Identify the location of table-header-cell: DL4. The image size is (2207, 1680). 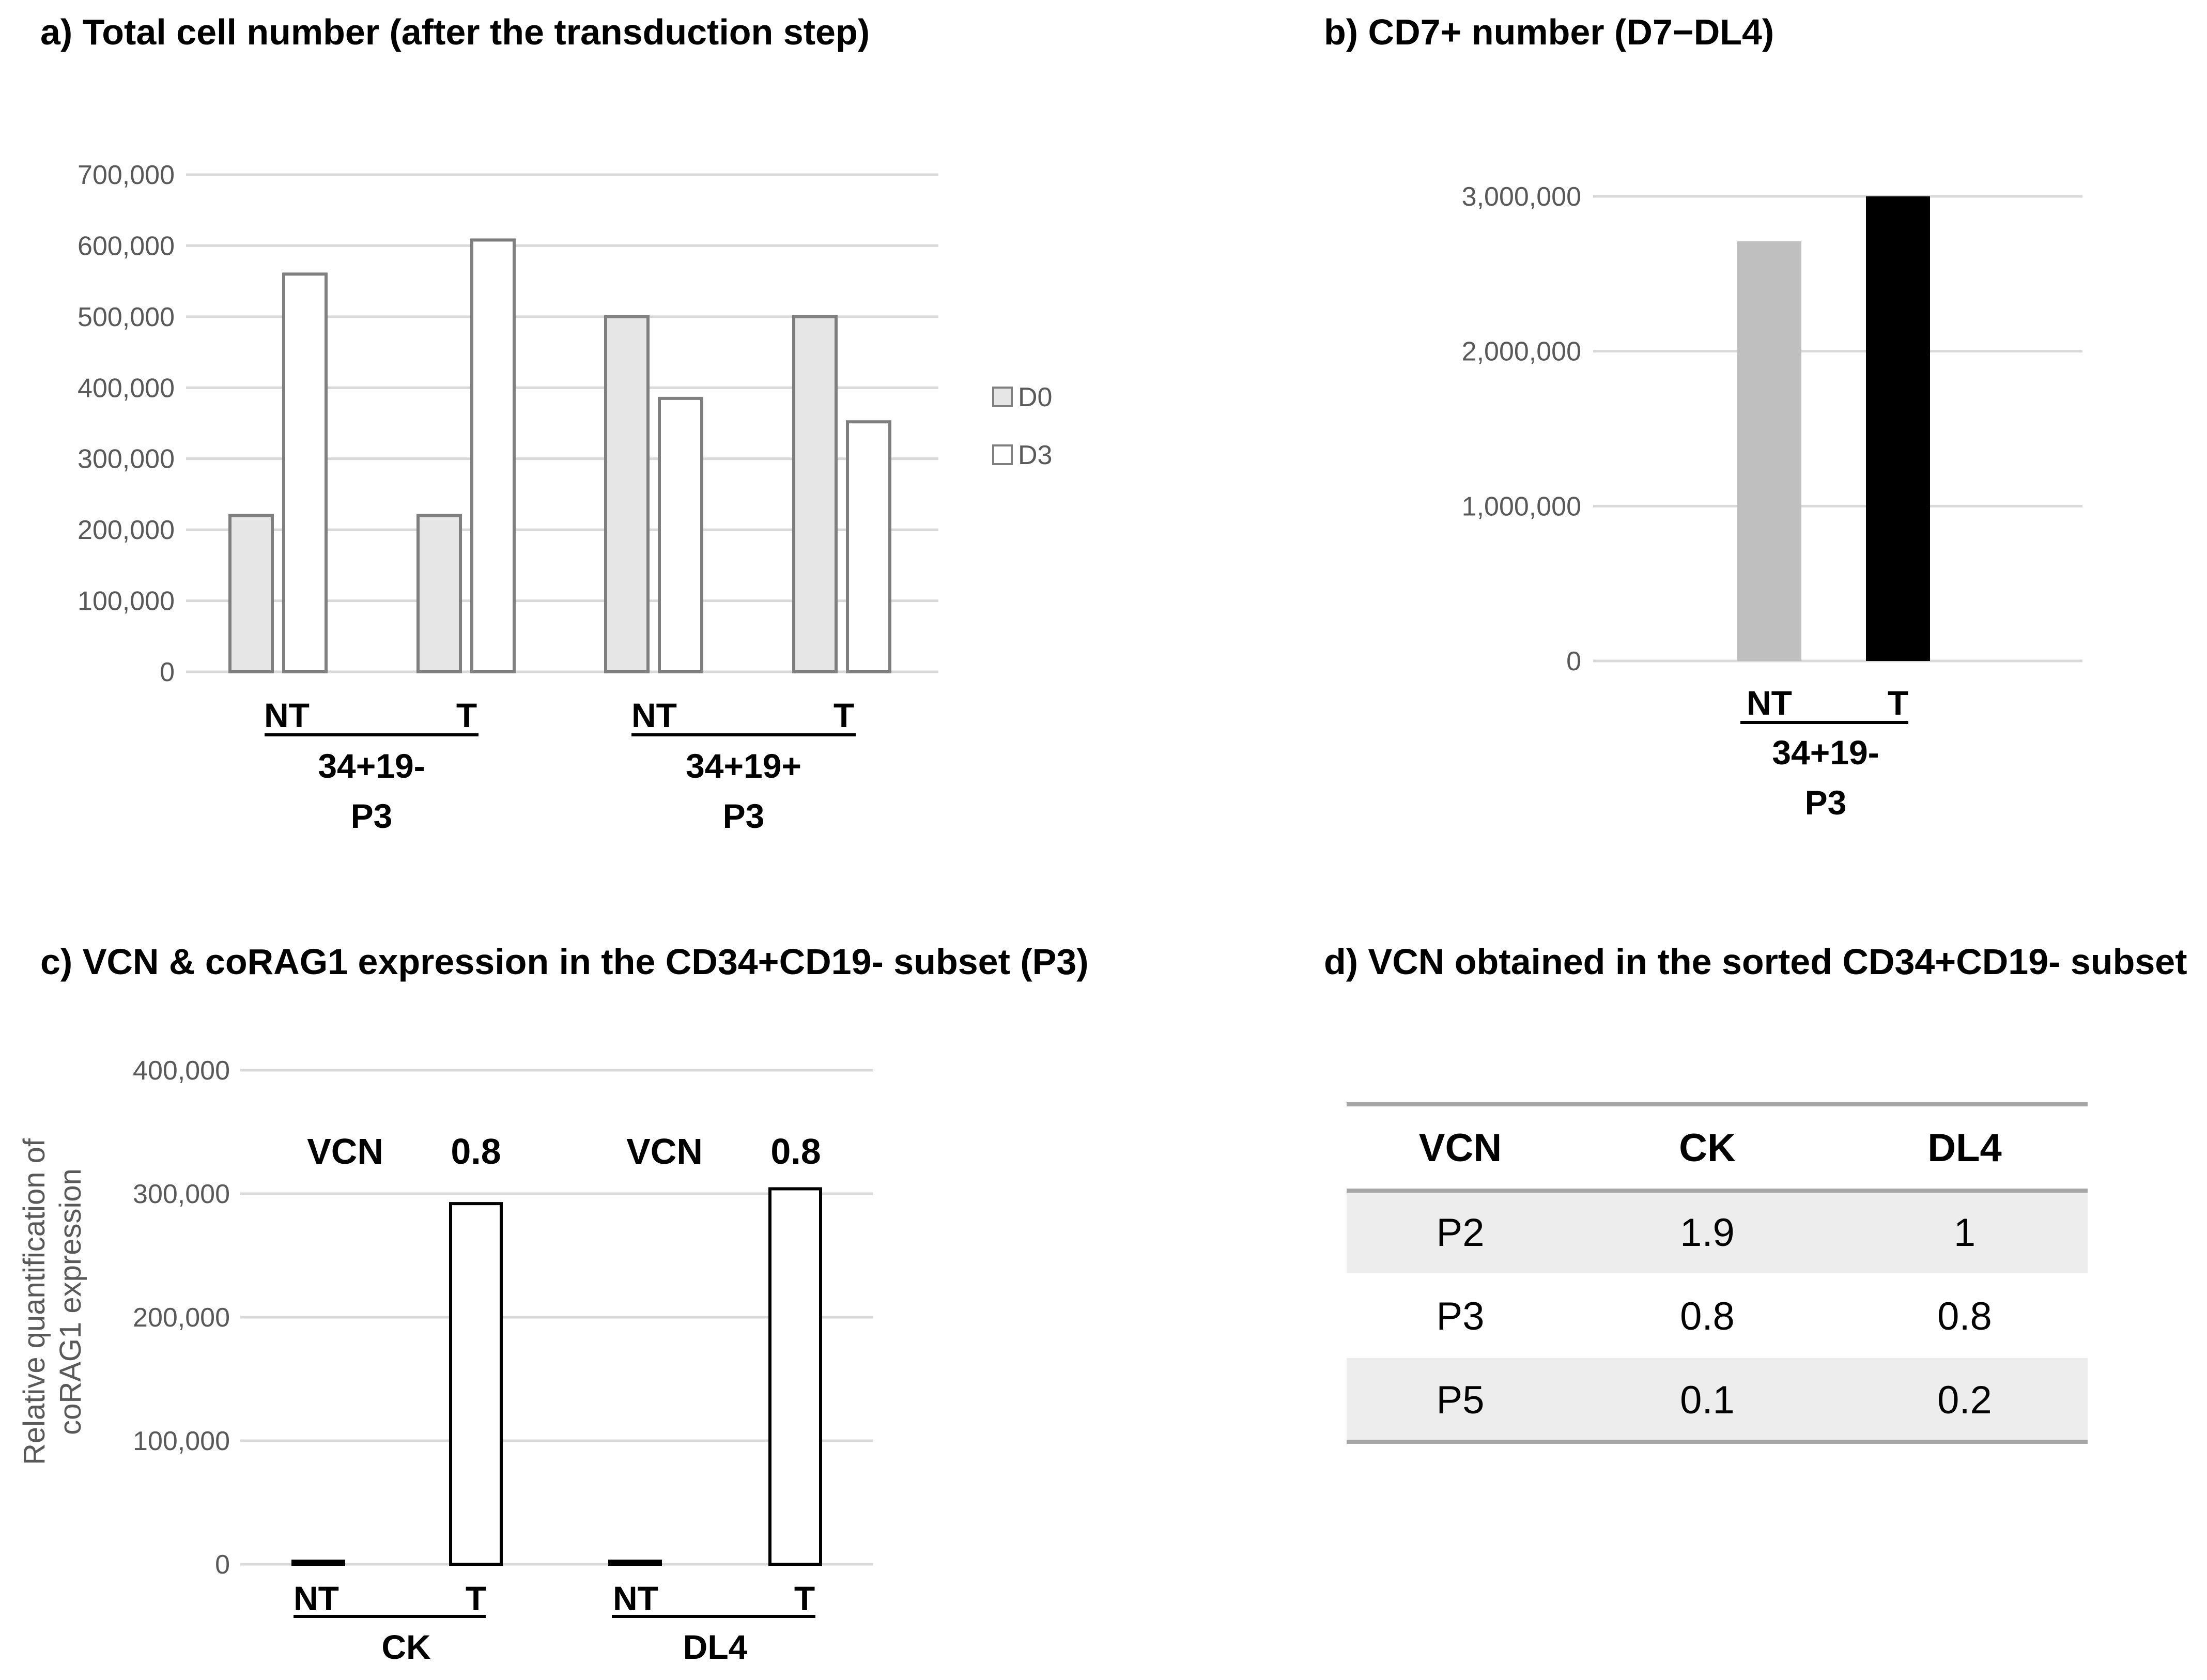
(1965, 1148).